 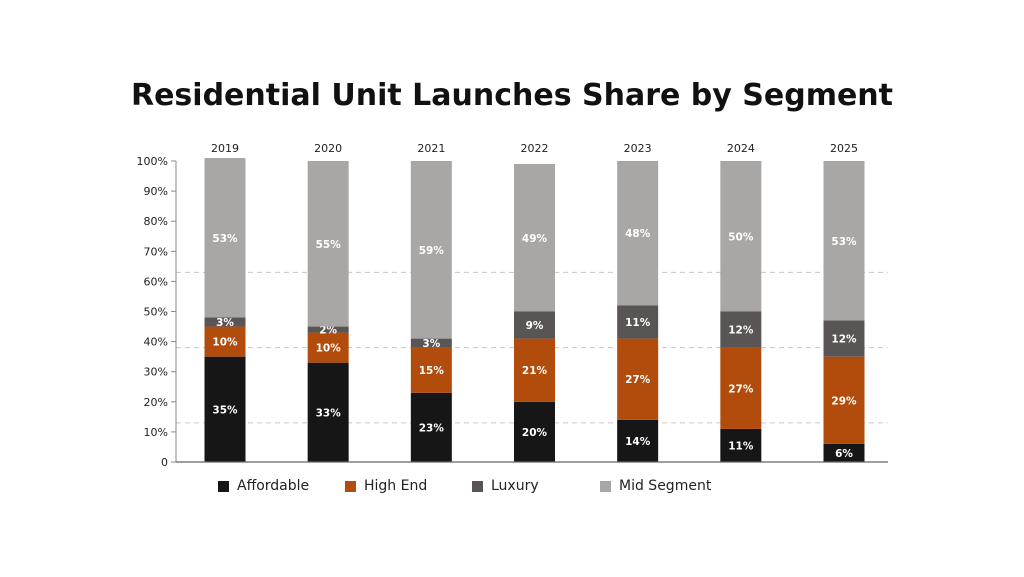 I want to click on legend-item-luxury: Luxury, so click(x=505, y=486).